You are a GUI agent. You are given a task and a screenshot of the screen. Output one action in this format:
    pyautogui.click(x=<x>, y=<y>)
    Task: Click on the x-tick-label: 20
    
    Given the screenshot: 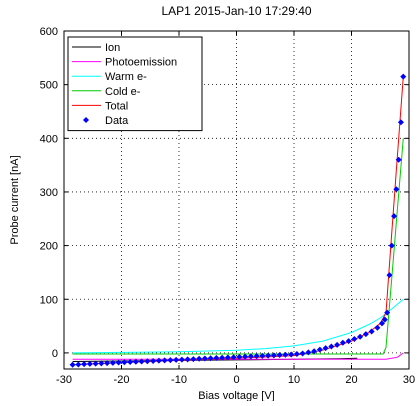 What is the action you would take?
    pyautogui.click(x=351, y=380)
    